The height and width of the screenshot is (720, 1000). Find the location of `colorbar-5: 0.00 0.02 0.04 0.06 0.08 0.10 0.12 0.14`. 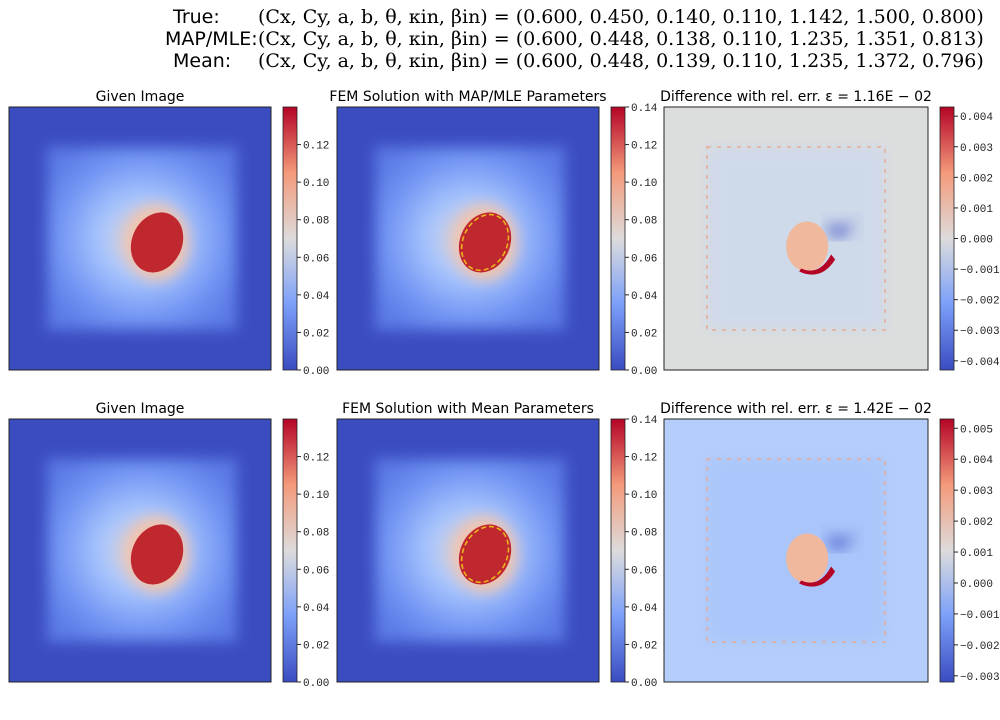

colorbar-5: 0.00 0.02 0.04 0.06 0.08 0.10 0.12 0.14 is located at coordinates (634, 552).